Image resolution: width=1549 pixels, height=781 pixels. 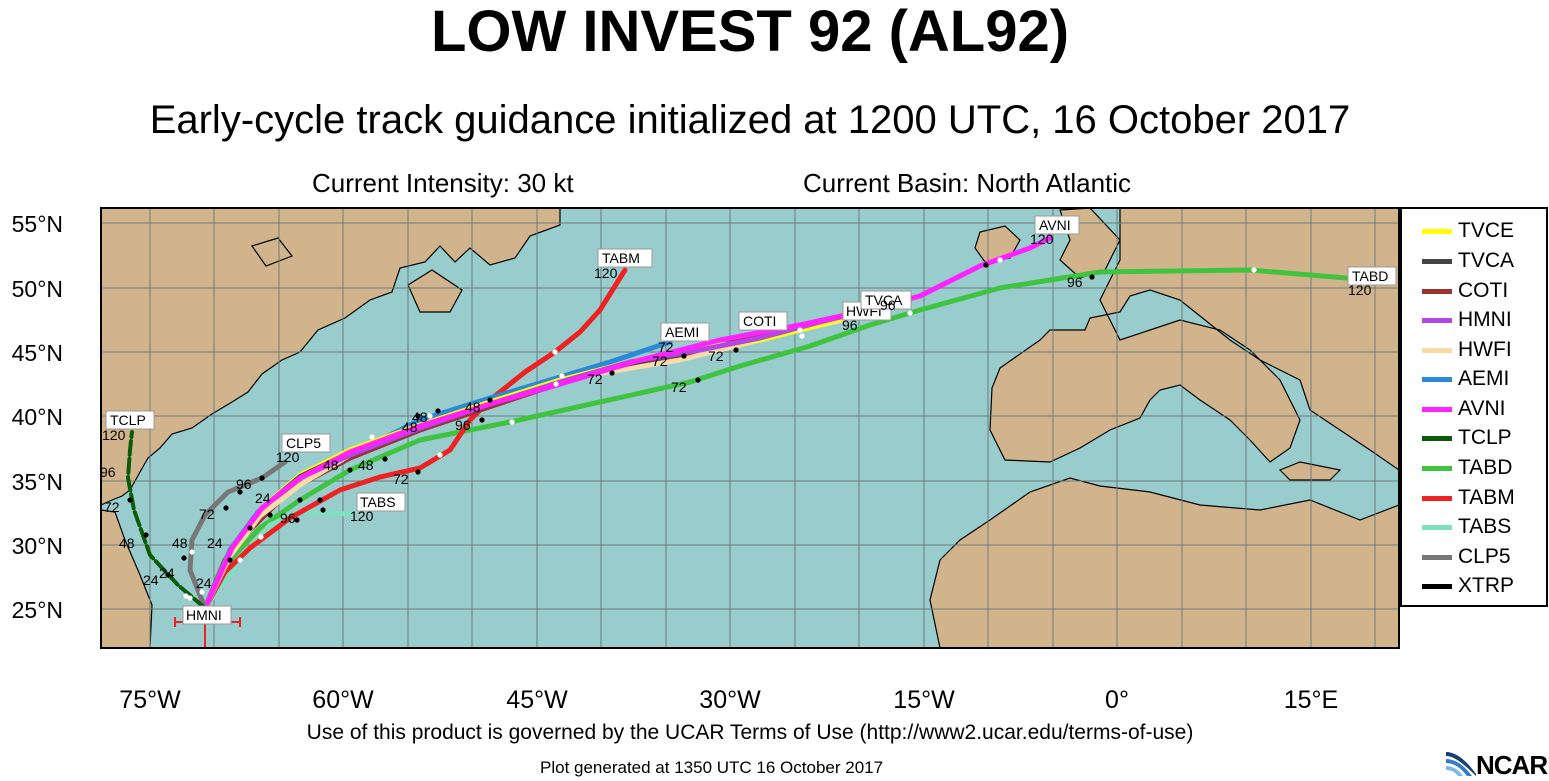 I want to click on current-basin: Current Basin: North Atlantic, so click(x=967, y=183).